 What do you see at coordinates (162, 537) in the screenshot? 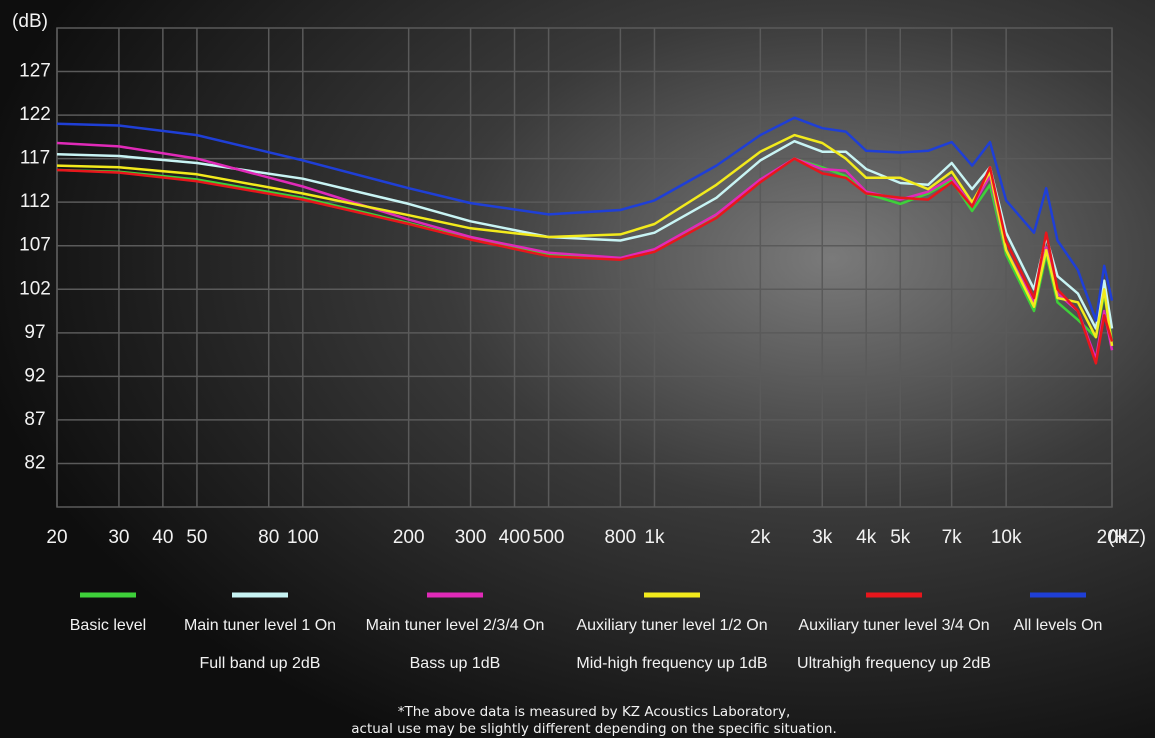
I see `x-tick-label: 40` at bounding box center [162, 537].